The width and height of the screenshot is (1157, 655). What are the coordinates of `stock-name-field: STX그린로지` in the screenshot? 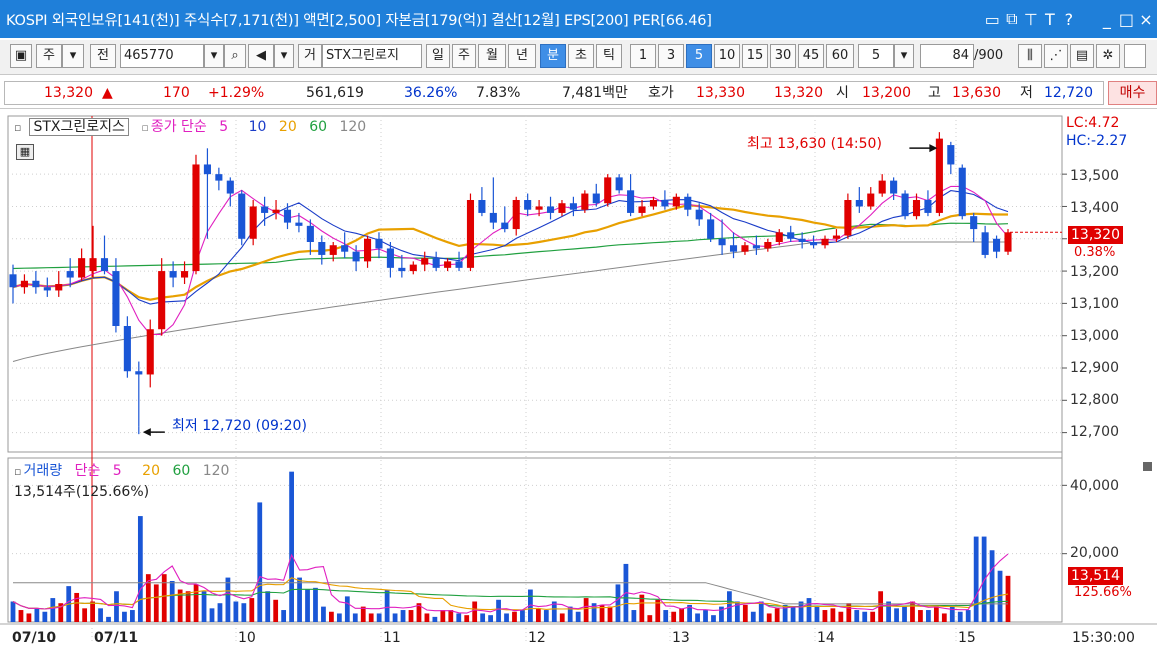 It's located at (372, 56).